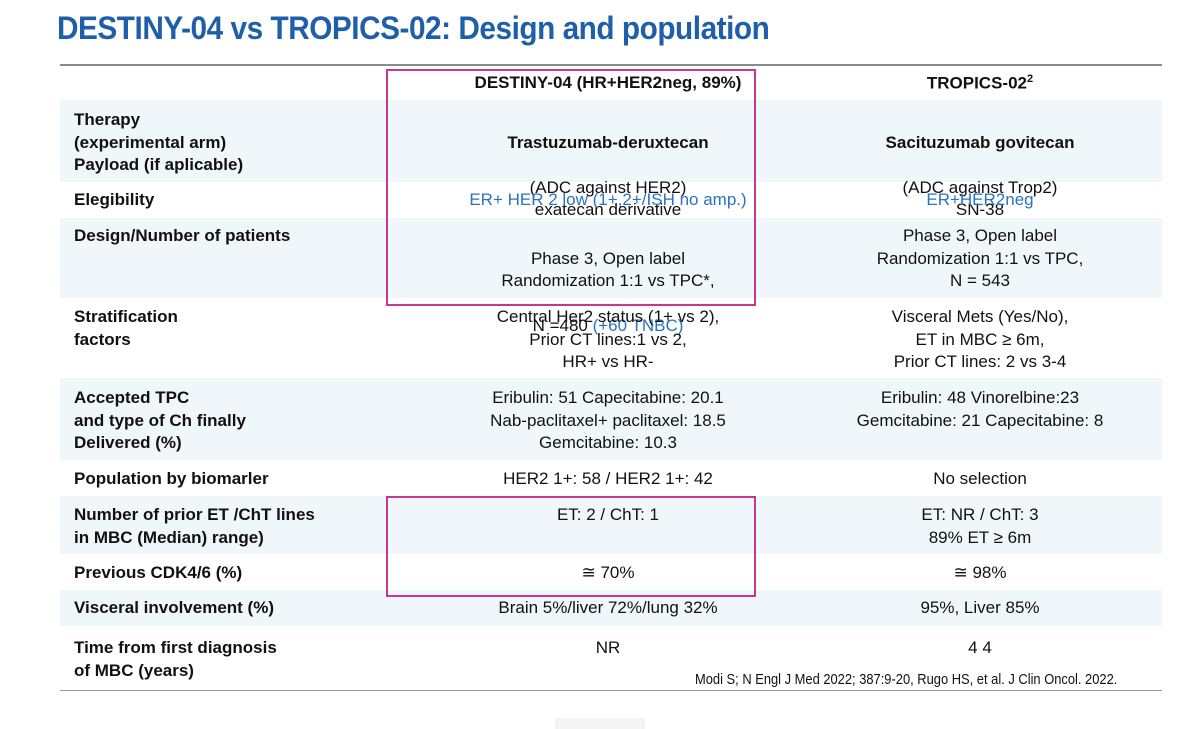  Describe the element at coordinates (980, 142) in the screenshot. I see `tropics-drug-name: Sacituzumab govitecan` at that location.